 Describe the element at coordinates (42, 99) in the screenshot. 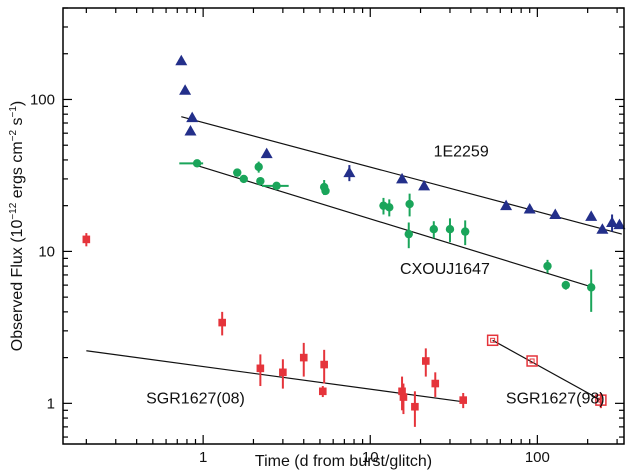

I see `y-tick-label: 100` at that location.